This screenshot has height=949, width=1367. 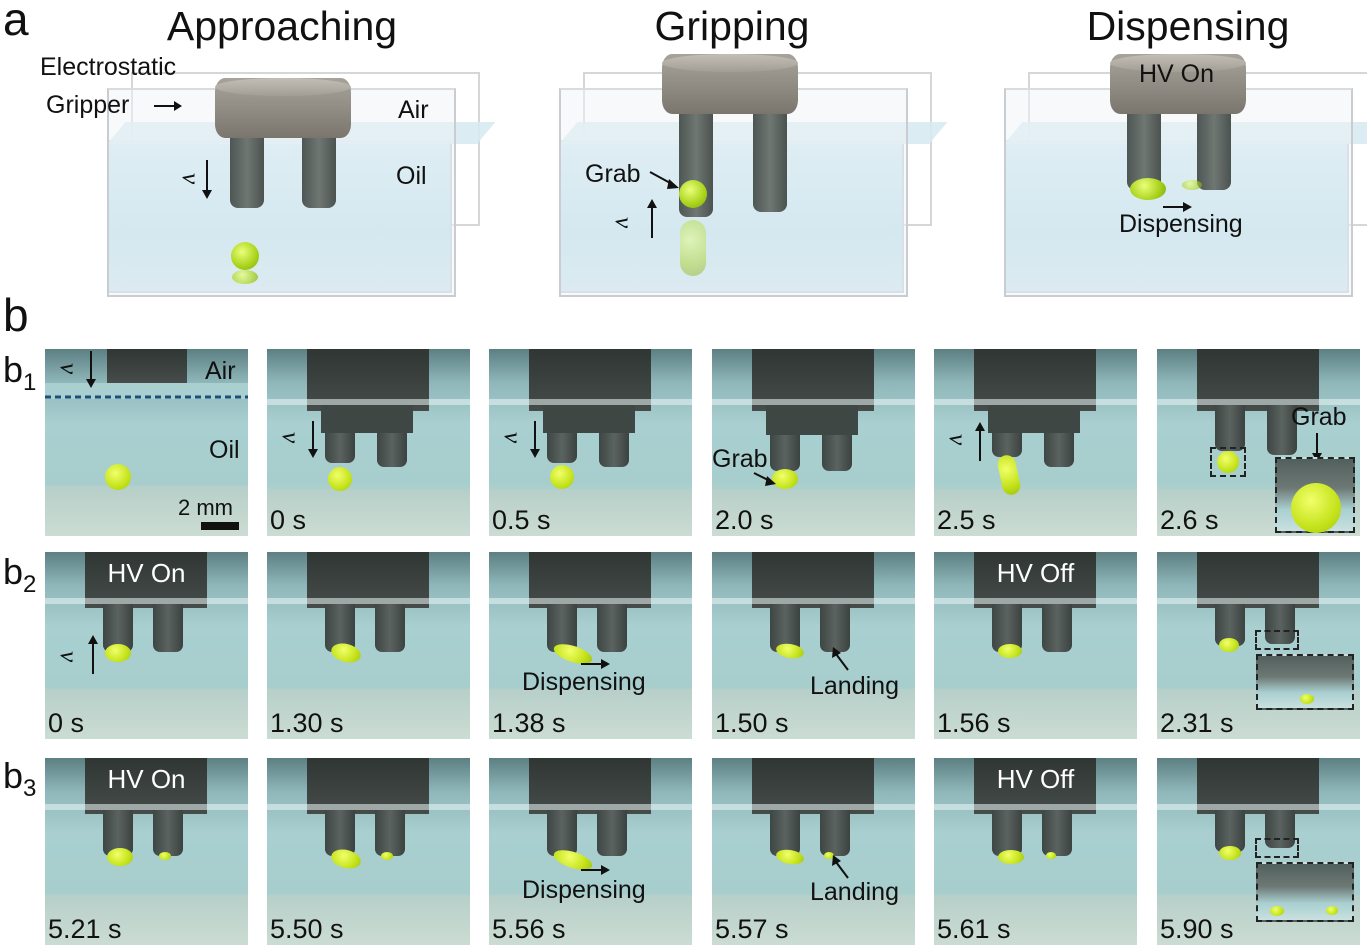 I want to click on video-frame: Dispensing 5.56 s, so click(x=590, y=851).